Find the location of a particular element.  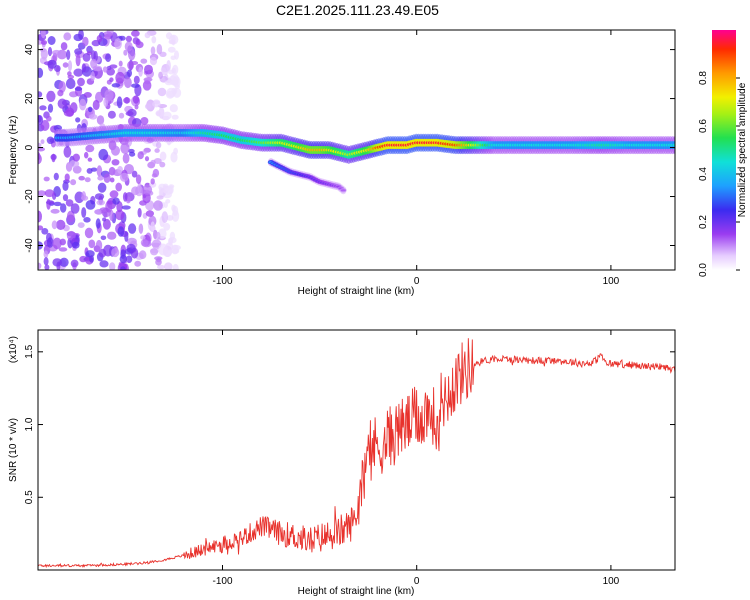

y-tick-label: -20 is located at coordinates (29, 196).